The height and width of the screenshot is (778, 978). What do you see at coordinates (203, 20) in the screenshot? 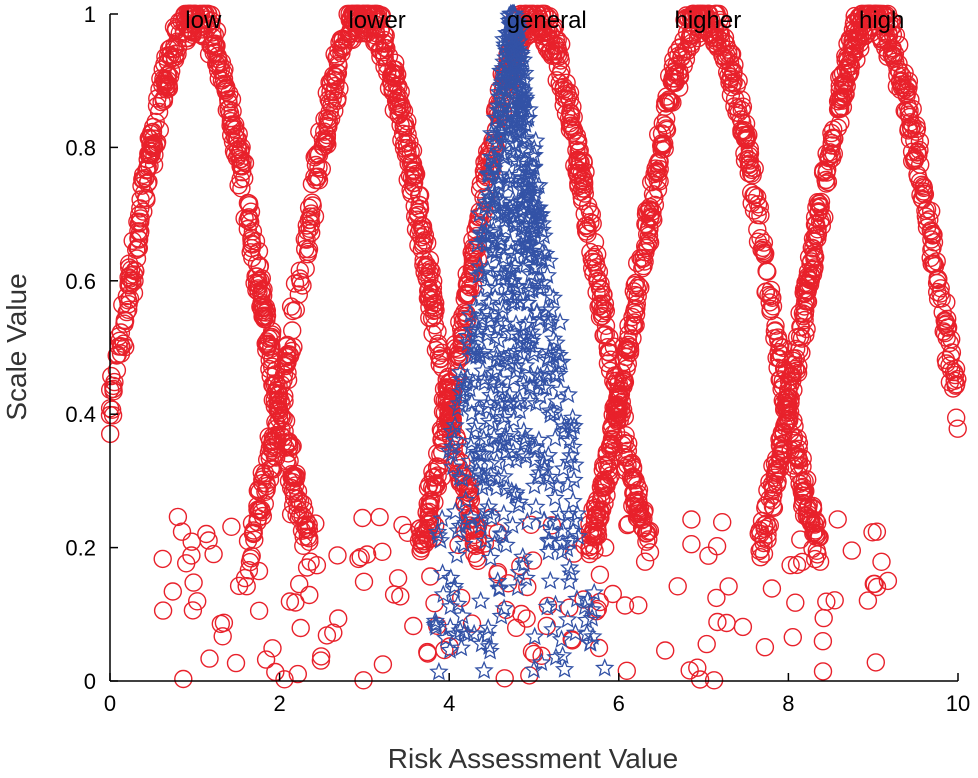
I see `category-label: low` at bounding box center [203, 20].